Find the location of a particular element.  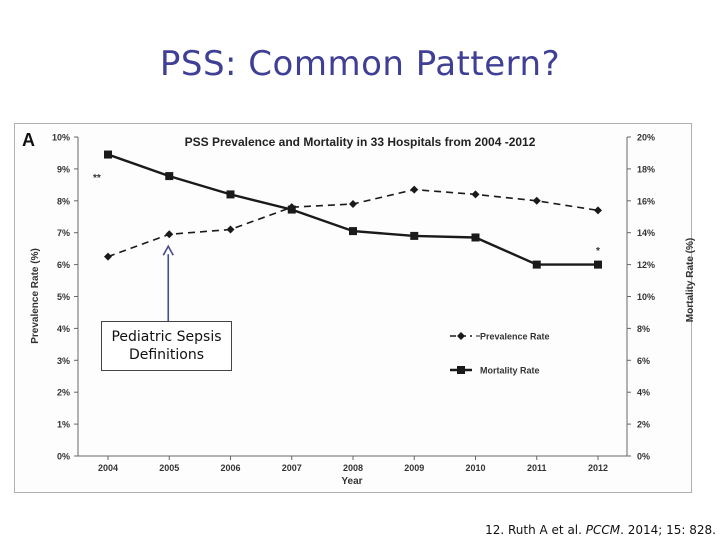

y-left-tick-label: 5% is located at coordinates (63, 297).